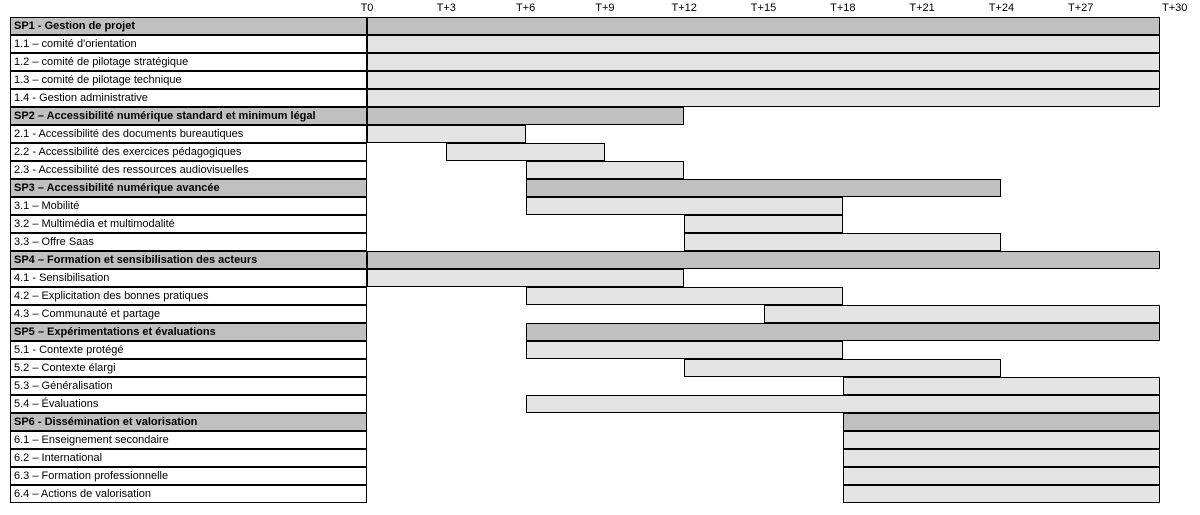 Image resolution: width=1200 pixels, height=515 pixels. What do you see at coordinates (188, 242) in the screenshot?
I see `task-label: 3.3 – Offre Saas` at bounding box center [188, 242].